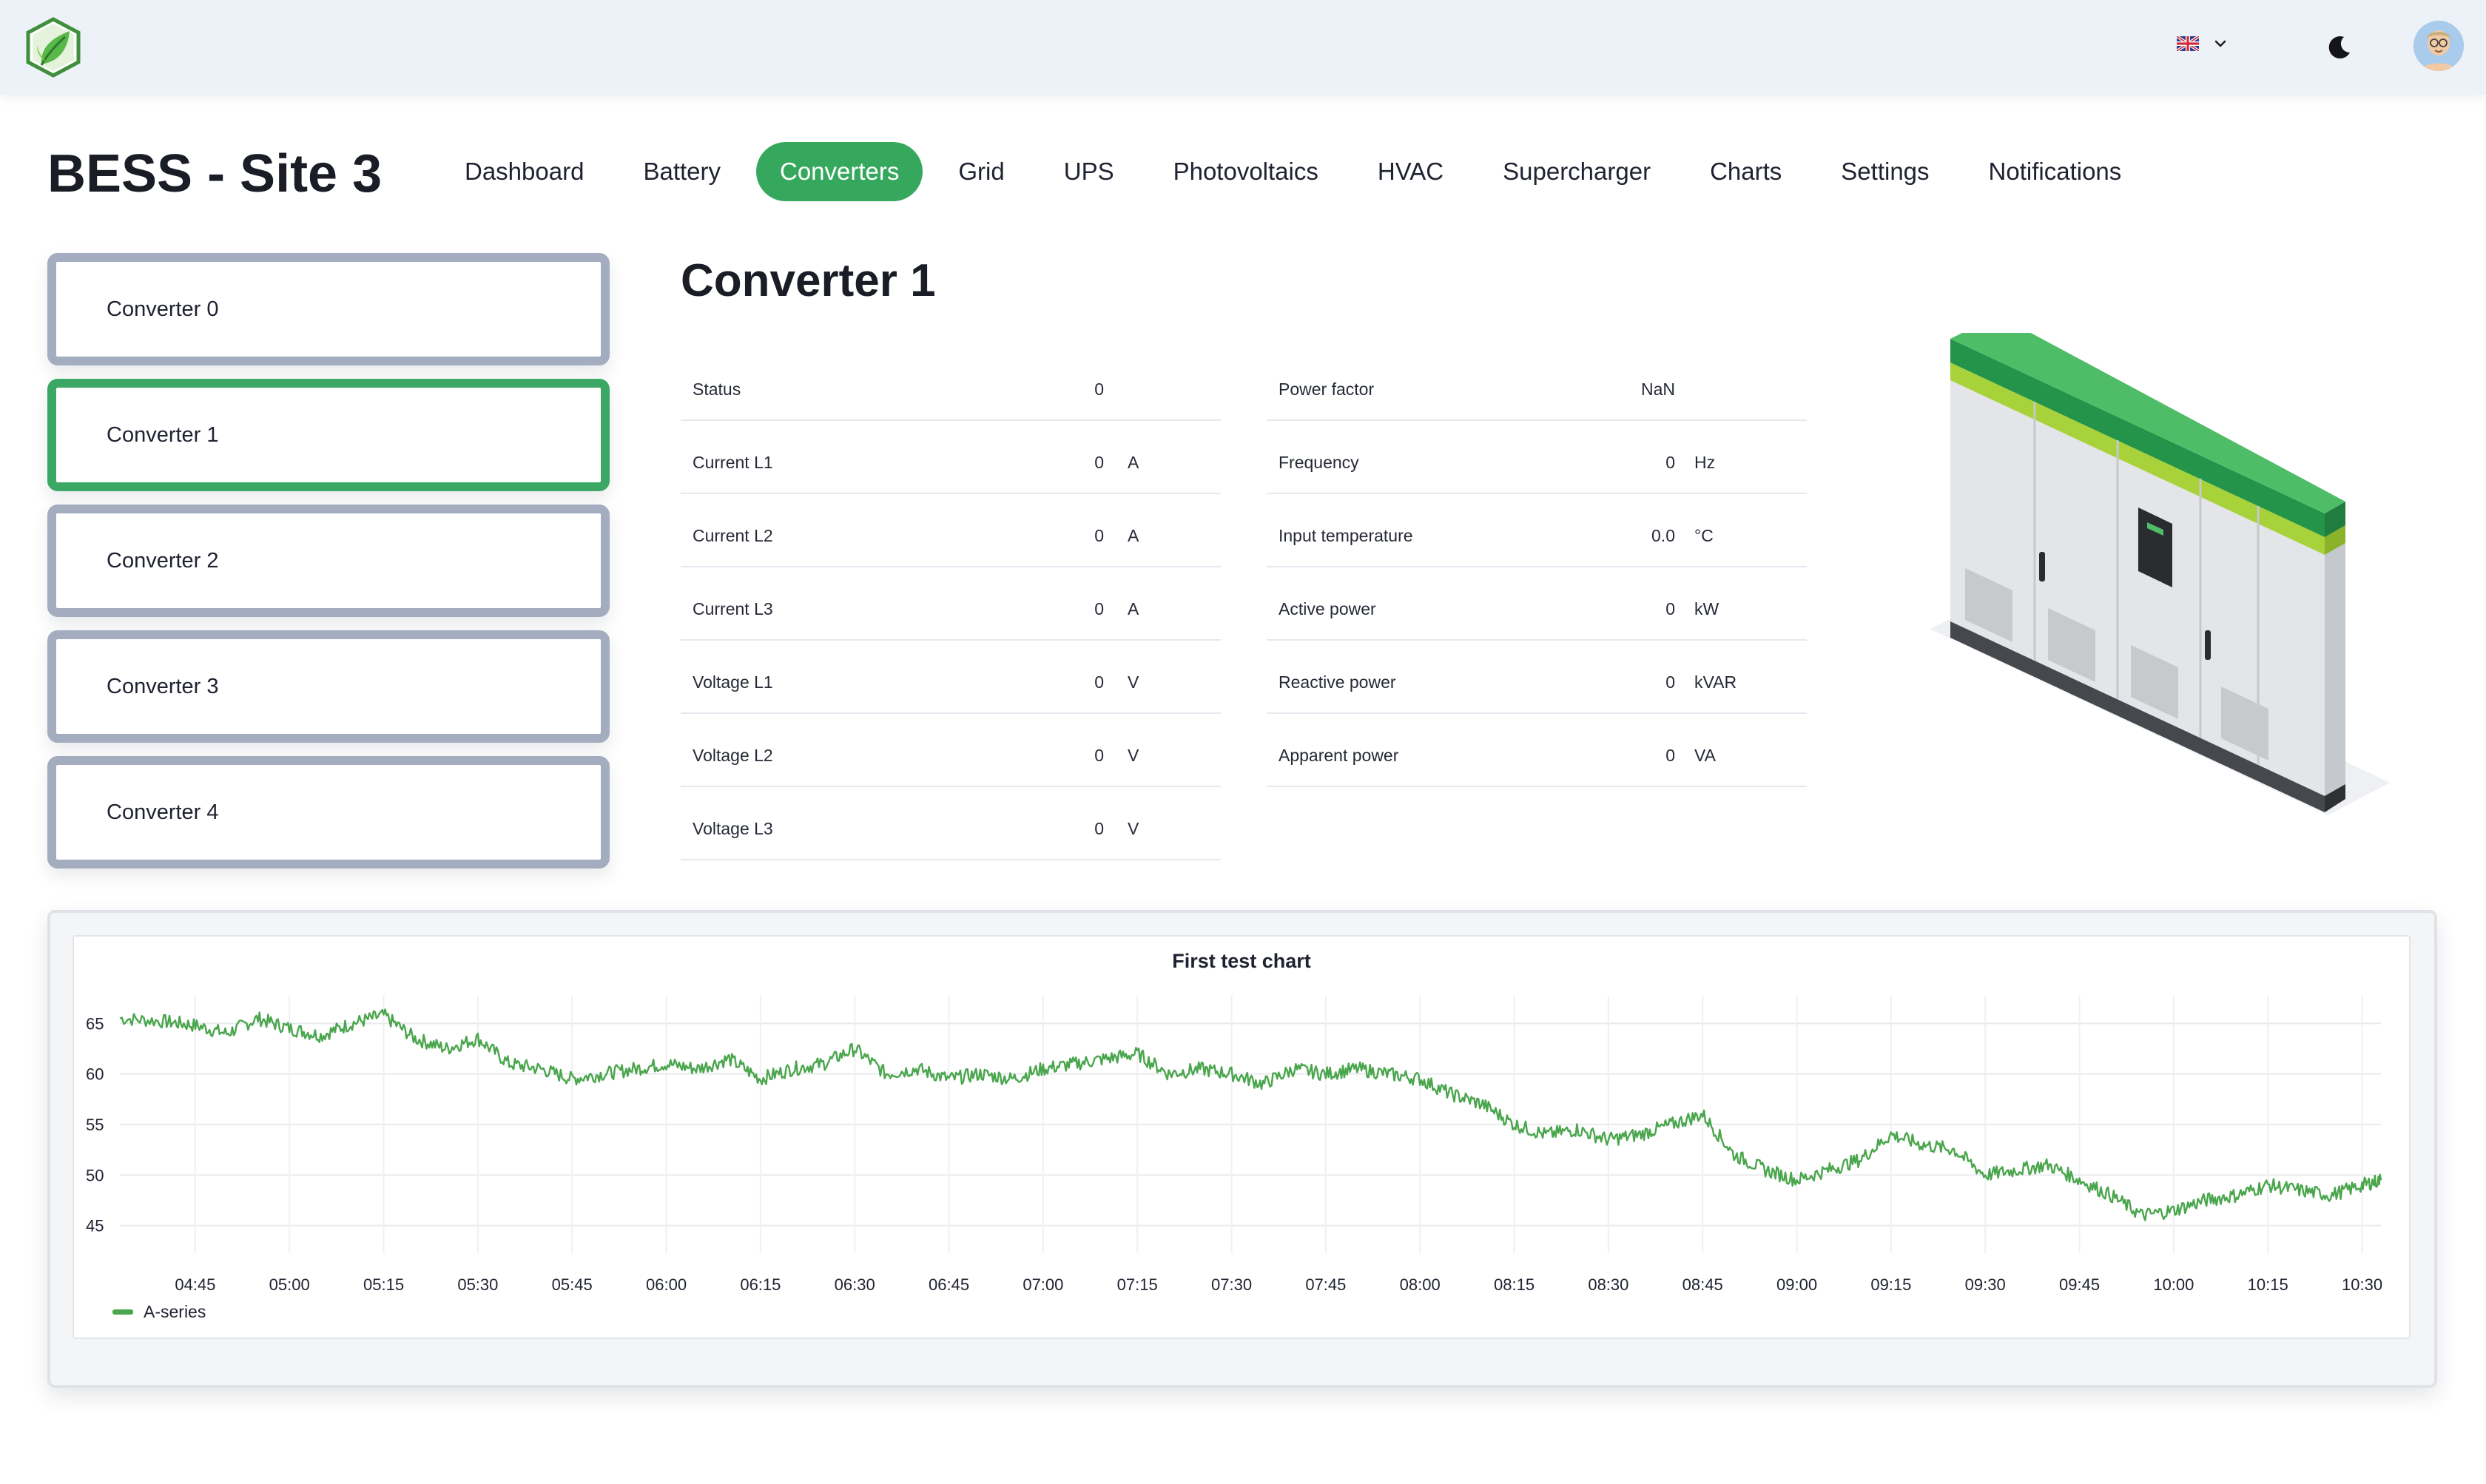  What do you see at coordinates (717, 389) in the screenshot?
I see `metric-label: Status` at bounding box center [717, 389].